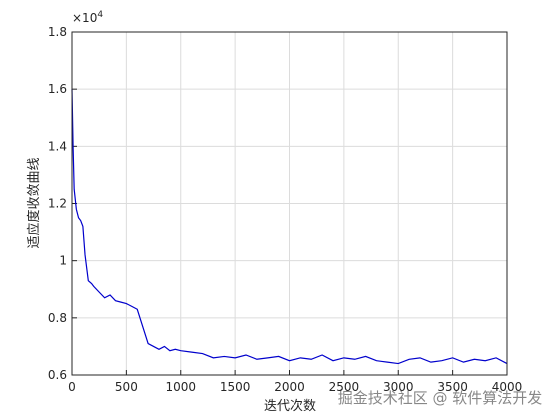  What do you see at coordinates (344, 387) in the screenshot?
I see `x-tick-label: 2500` at bounding box center [344, 387].